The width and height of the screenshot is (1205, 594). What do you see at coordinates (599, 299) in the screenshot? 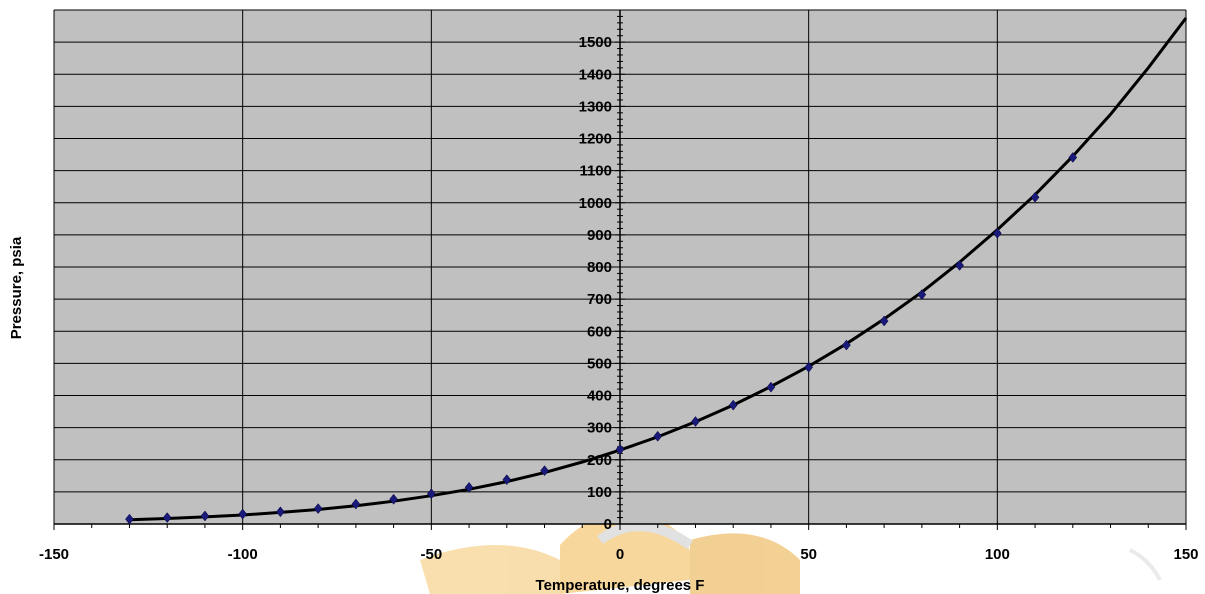
I see `y-tick-label: 700` at bounding box center [599, 299].